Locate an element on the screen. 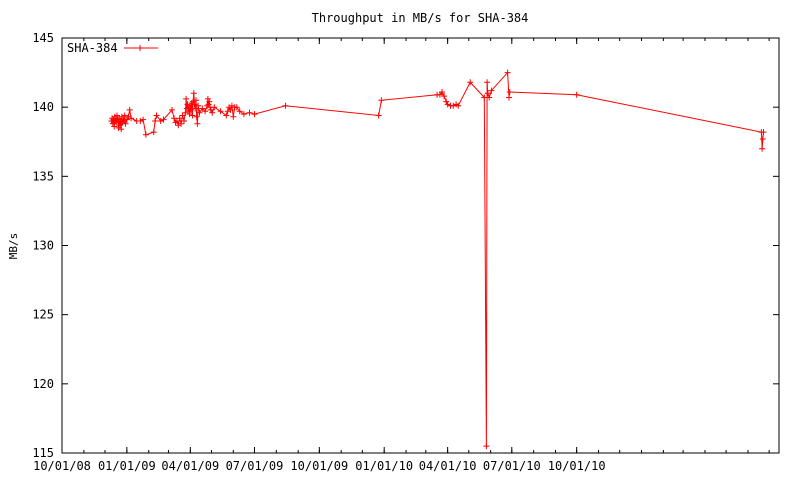  y-axis-label: MB/s is located at coordinates (13, 246).